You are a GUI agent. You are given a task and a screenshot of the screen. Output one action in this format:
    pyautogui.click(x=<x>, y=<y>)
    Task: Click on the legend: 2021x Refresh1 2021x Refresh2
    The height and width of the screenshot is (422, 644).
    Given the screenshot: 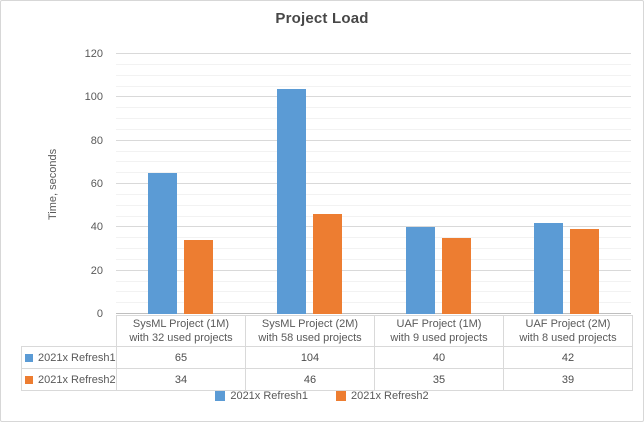 What is the action you would take?
    pyautogui.click(x=322, y=396)
    